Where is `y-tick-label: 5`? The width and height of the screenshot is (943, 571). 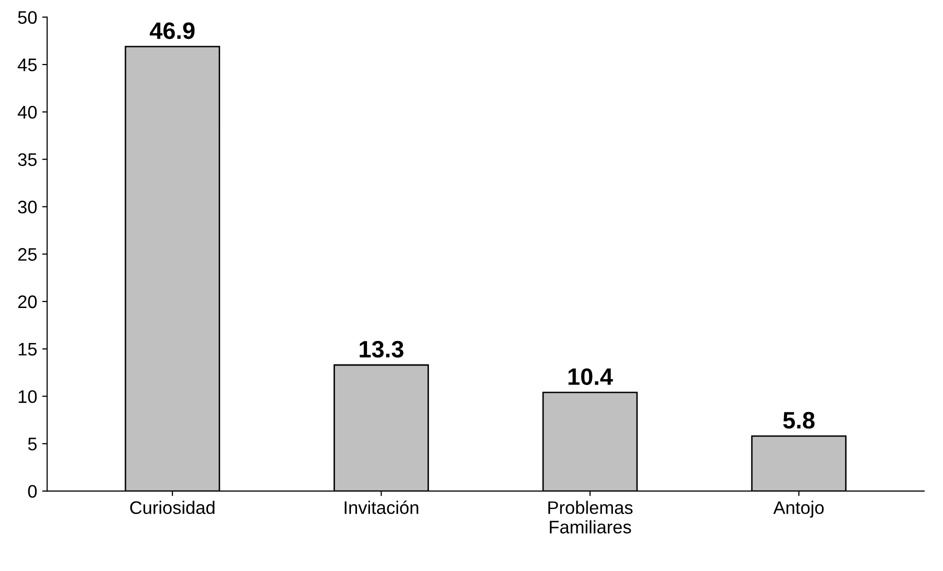
y-tick-label: 5 is located at coordinates (32, 444).